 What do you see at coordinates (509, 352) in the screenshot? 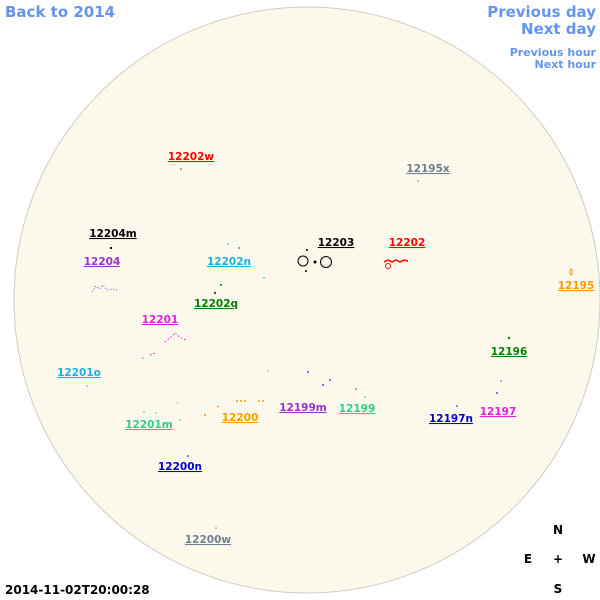
I see `region-label: 12196` at bounding box center [509, 352].